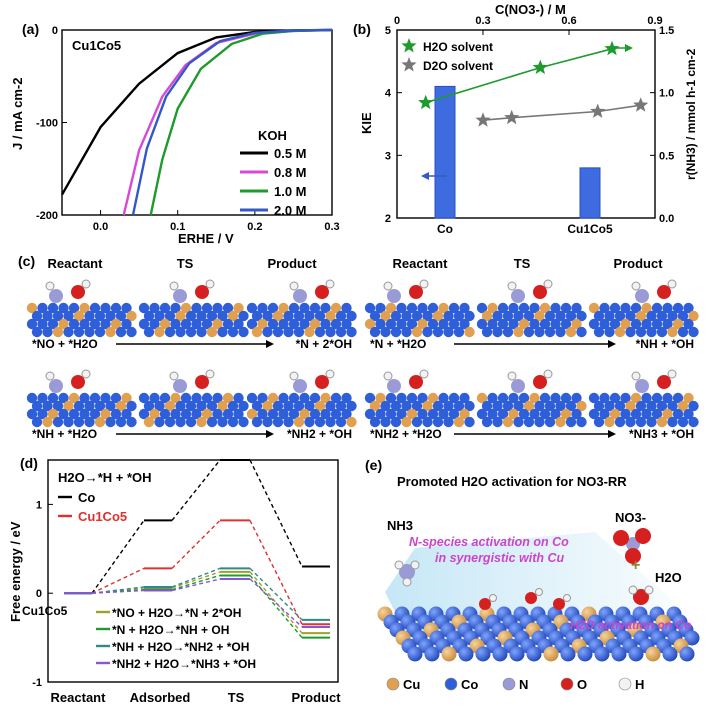 The image size is (719, 708). I want to click on c-header-label: TS, so click(185, 263).